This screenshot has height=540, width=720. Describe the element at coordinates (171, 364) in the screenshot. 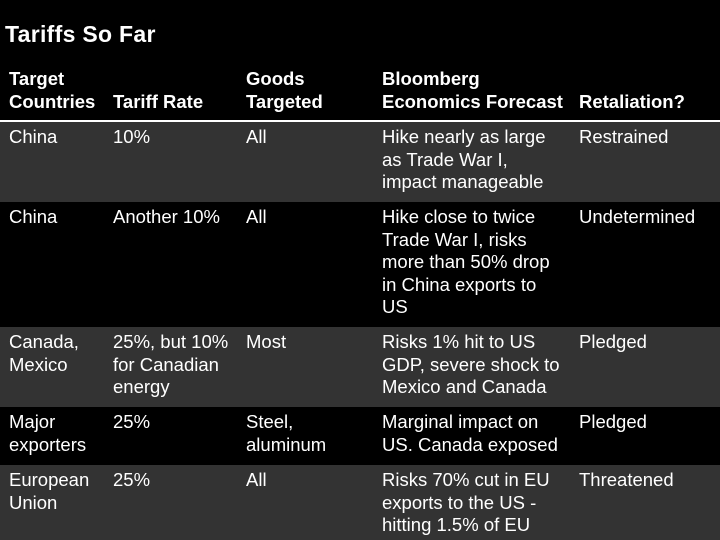

I see `table-cell: 25%, but 10% for Canadian energy` at that location.